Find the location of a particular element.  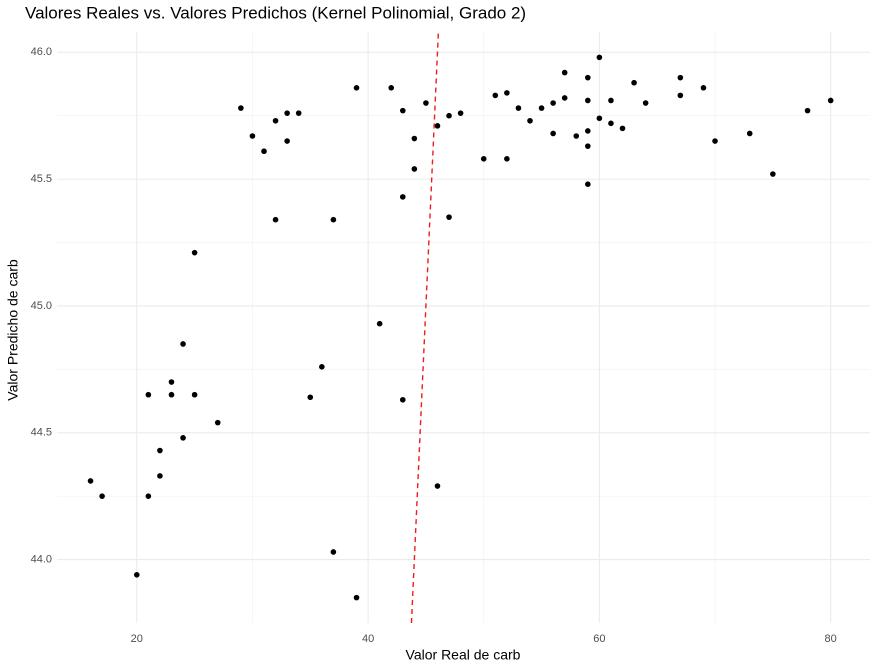

x-tick-label: 60 is located at coordinates (599, 639).